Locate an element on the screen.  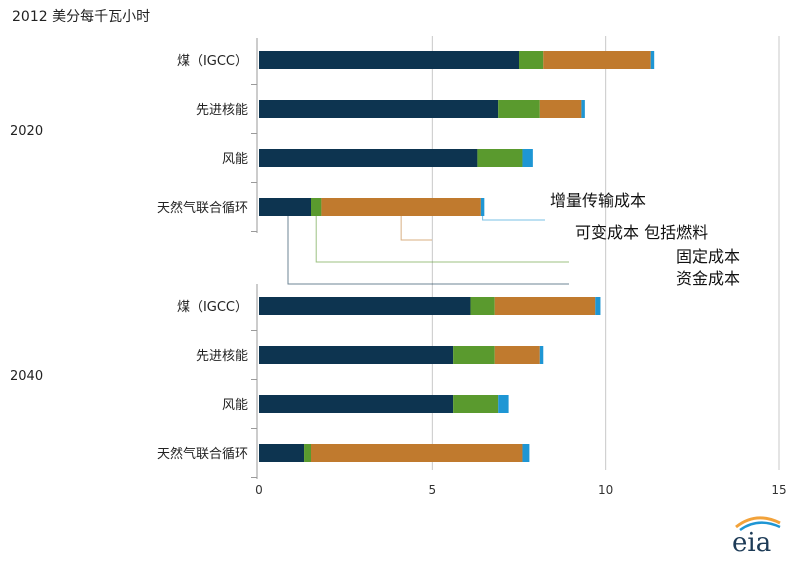
annotation-label: 可变成本 包括燃料 is located at coordinates (641, 232).